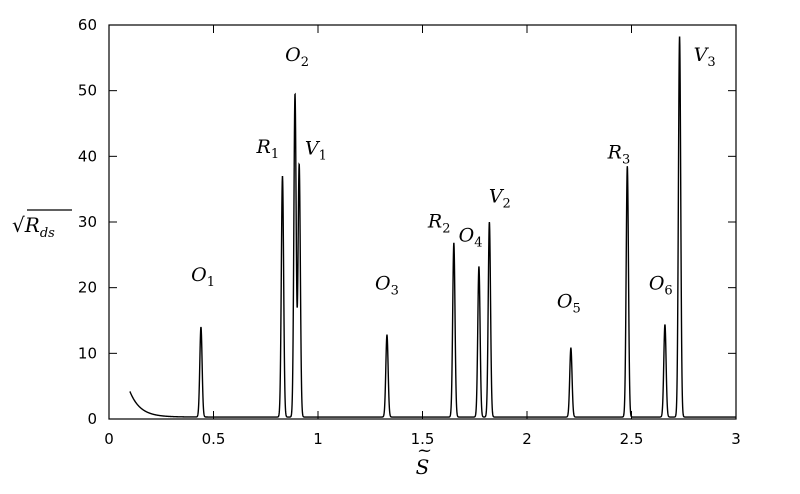  What do you see at coordinates (439, 223) in the screenshot?
I see `peak-label-r2: R2` at bounding box center [439, 223].